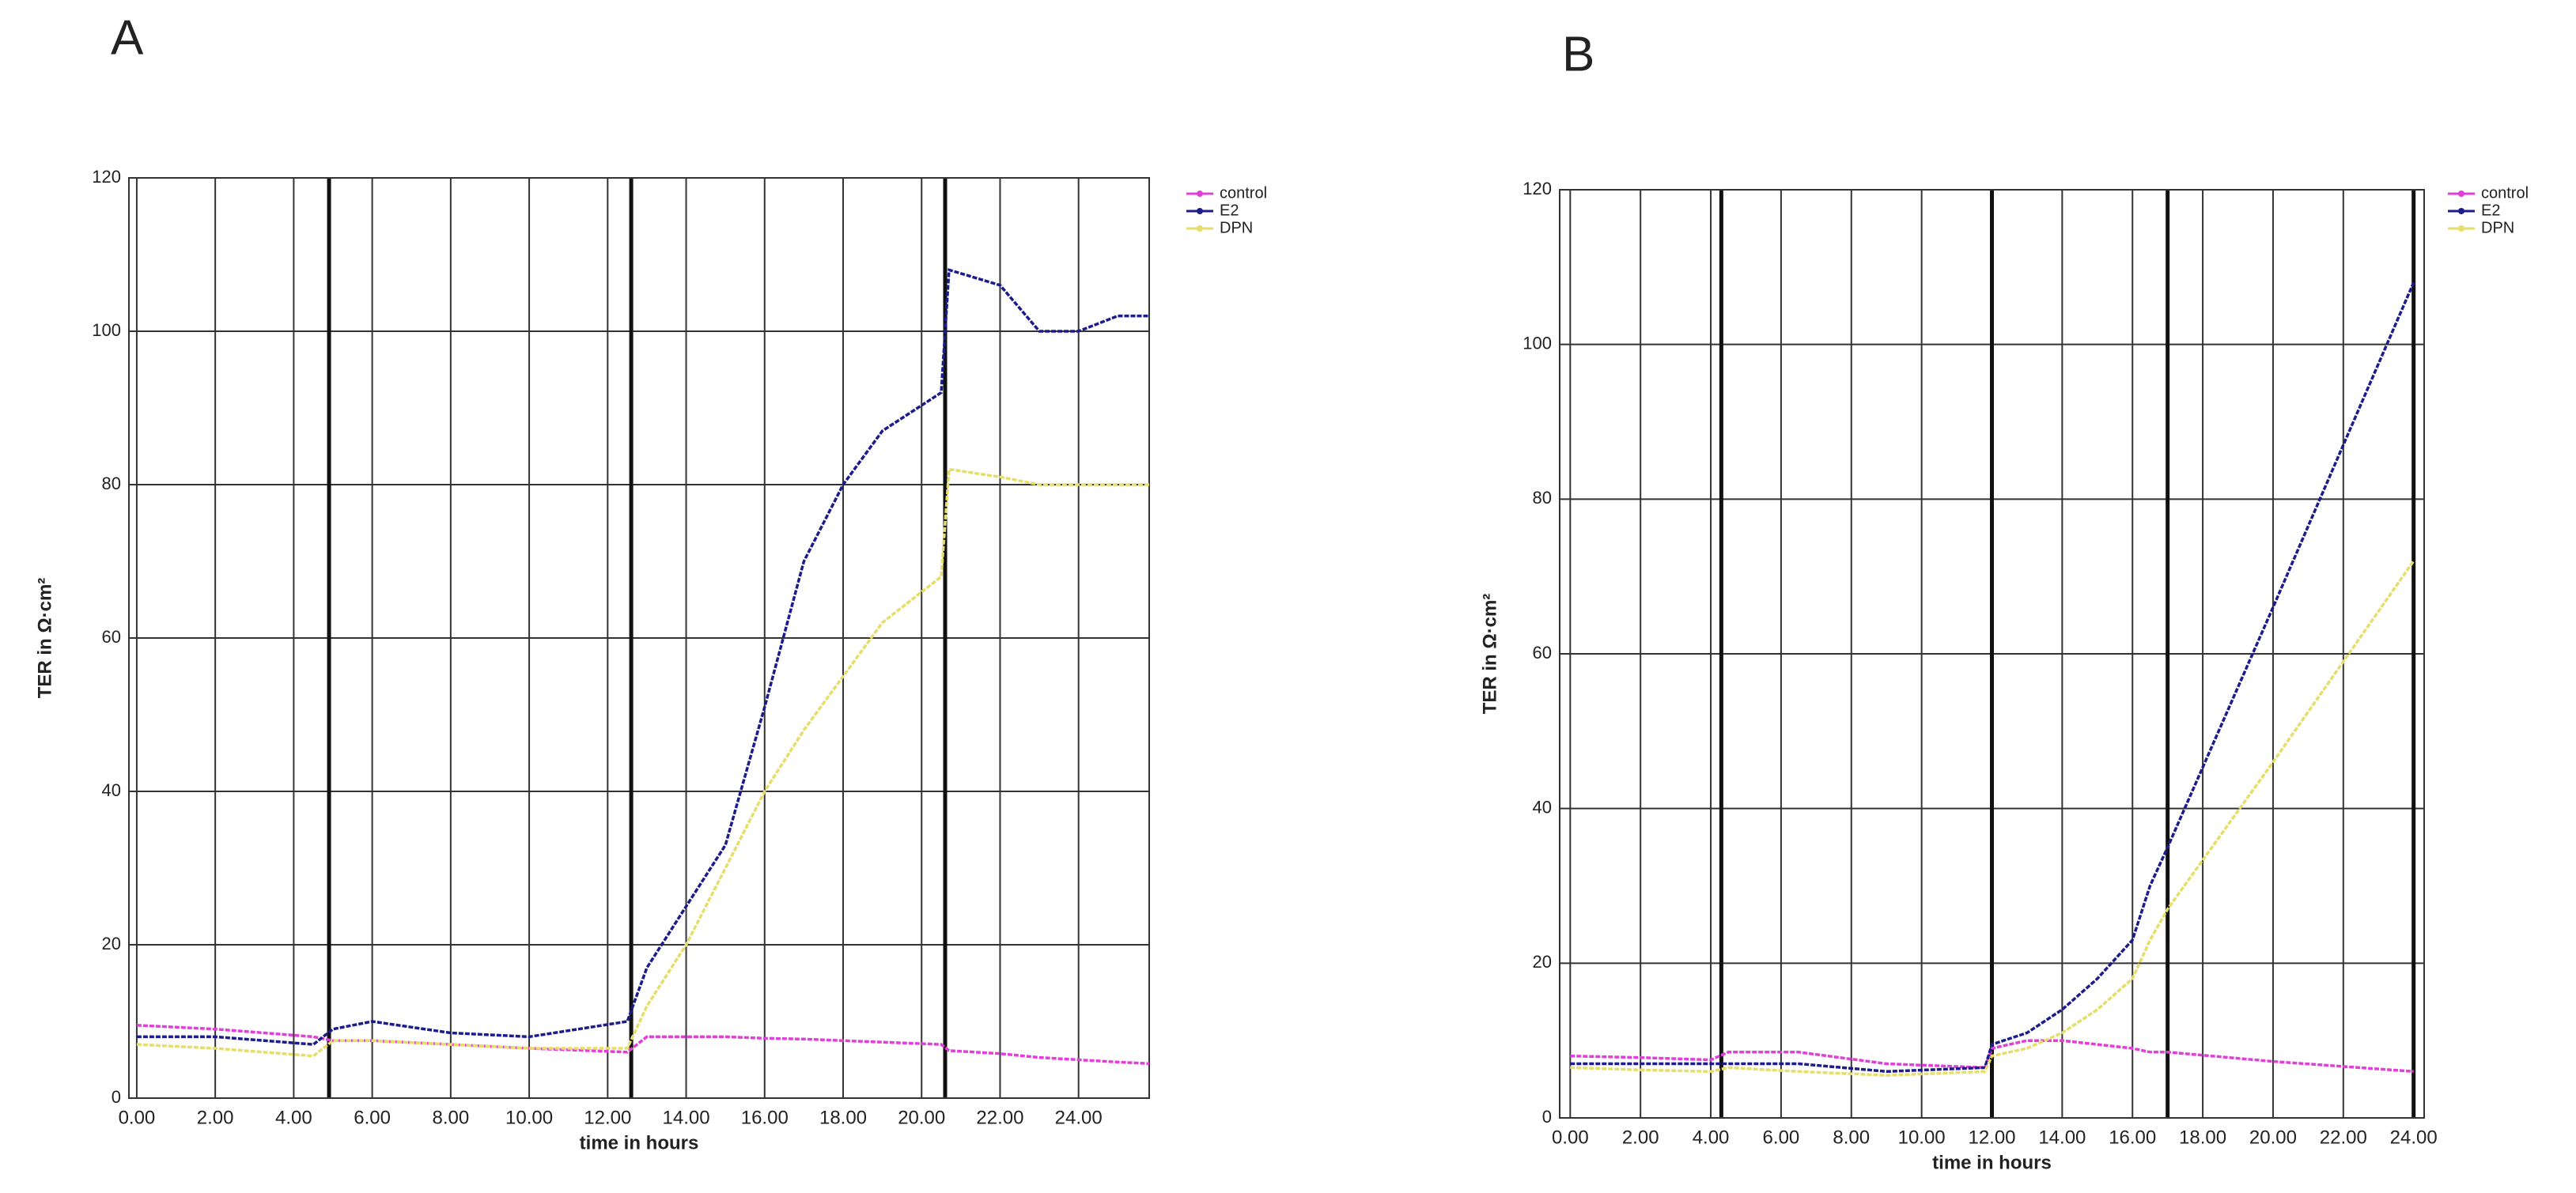 The width and height of the screenshot is (2576, 1193). Describe the element at coordinates (128, 37) in the screenshot. I see `panel-label: A` at that location.